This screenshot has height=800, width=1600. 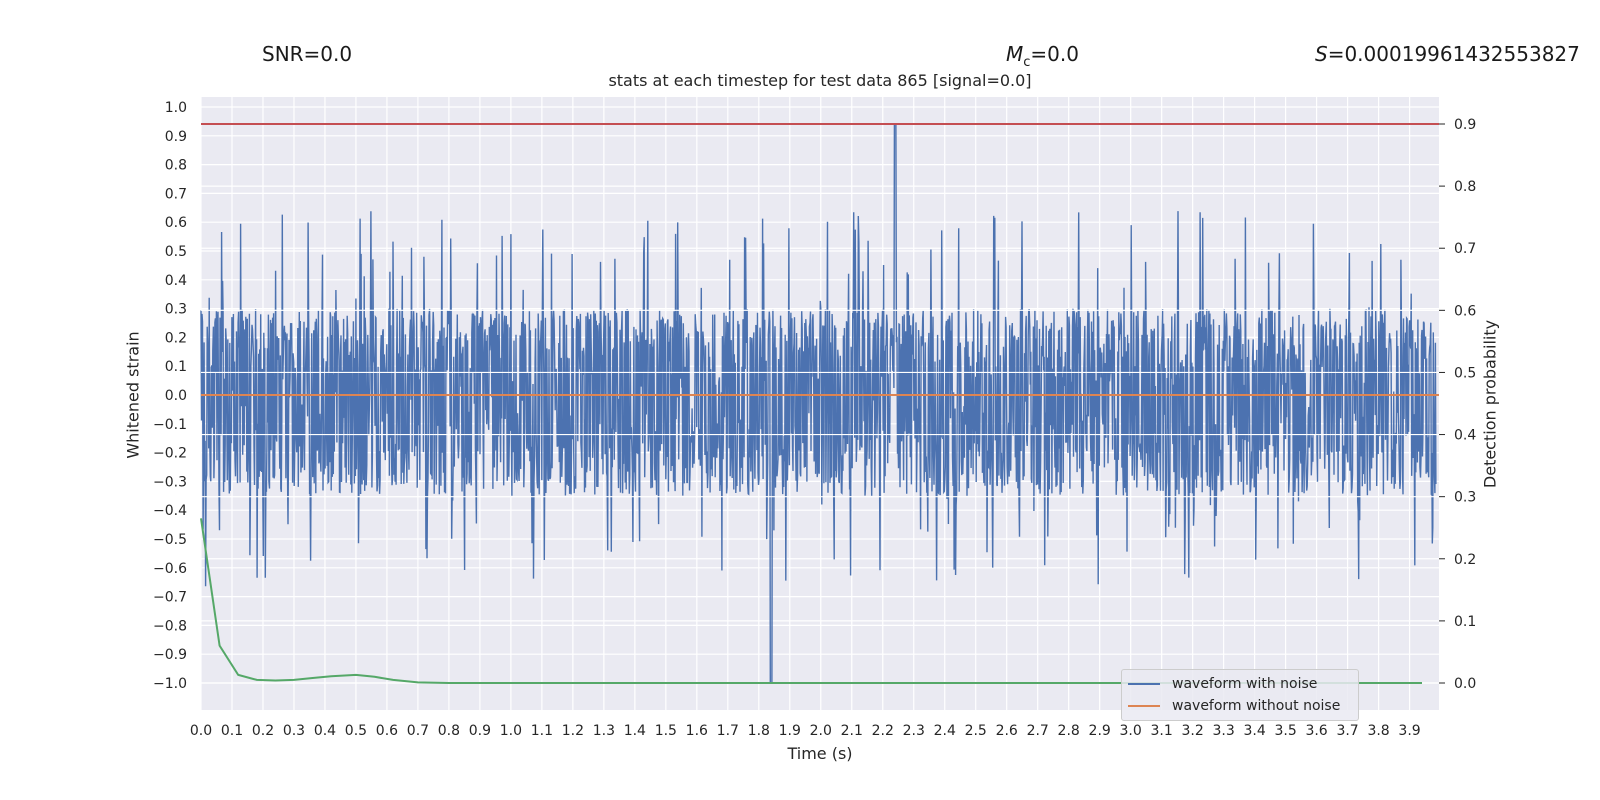 What do you see at coordinates (1465, 249) in the screenshot?
I see `y-tick-label-right: 0.7` at bounding box center [1465, 249].